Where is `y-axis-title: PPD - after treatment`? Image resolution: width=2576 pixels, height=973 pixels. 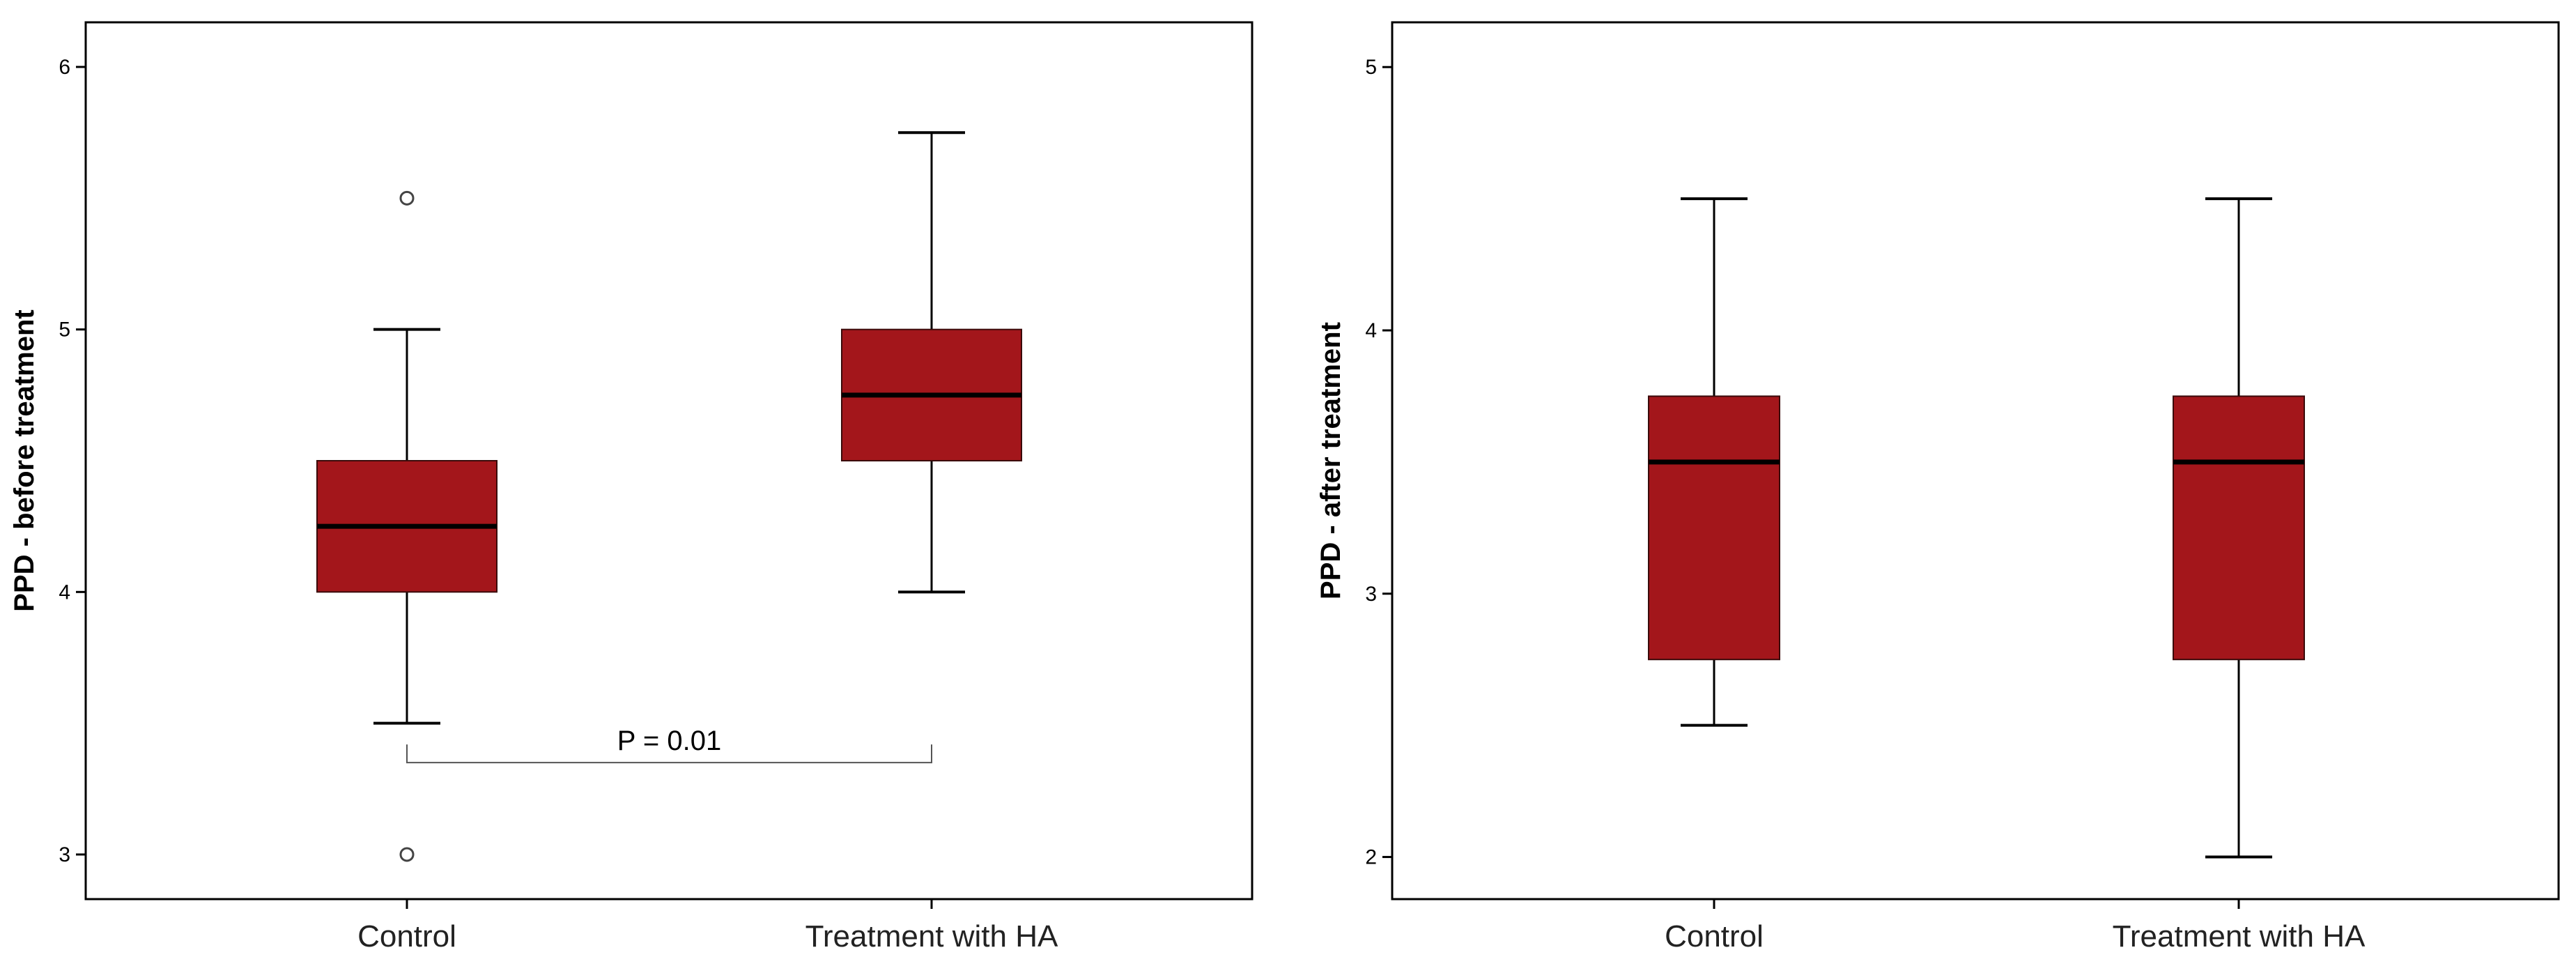 y-axis-title: PPD - after treatment is located at coordinates (1331, 460).